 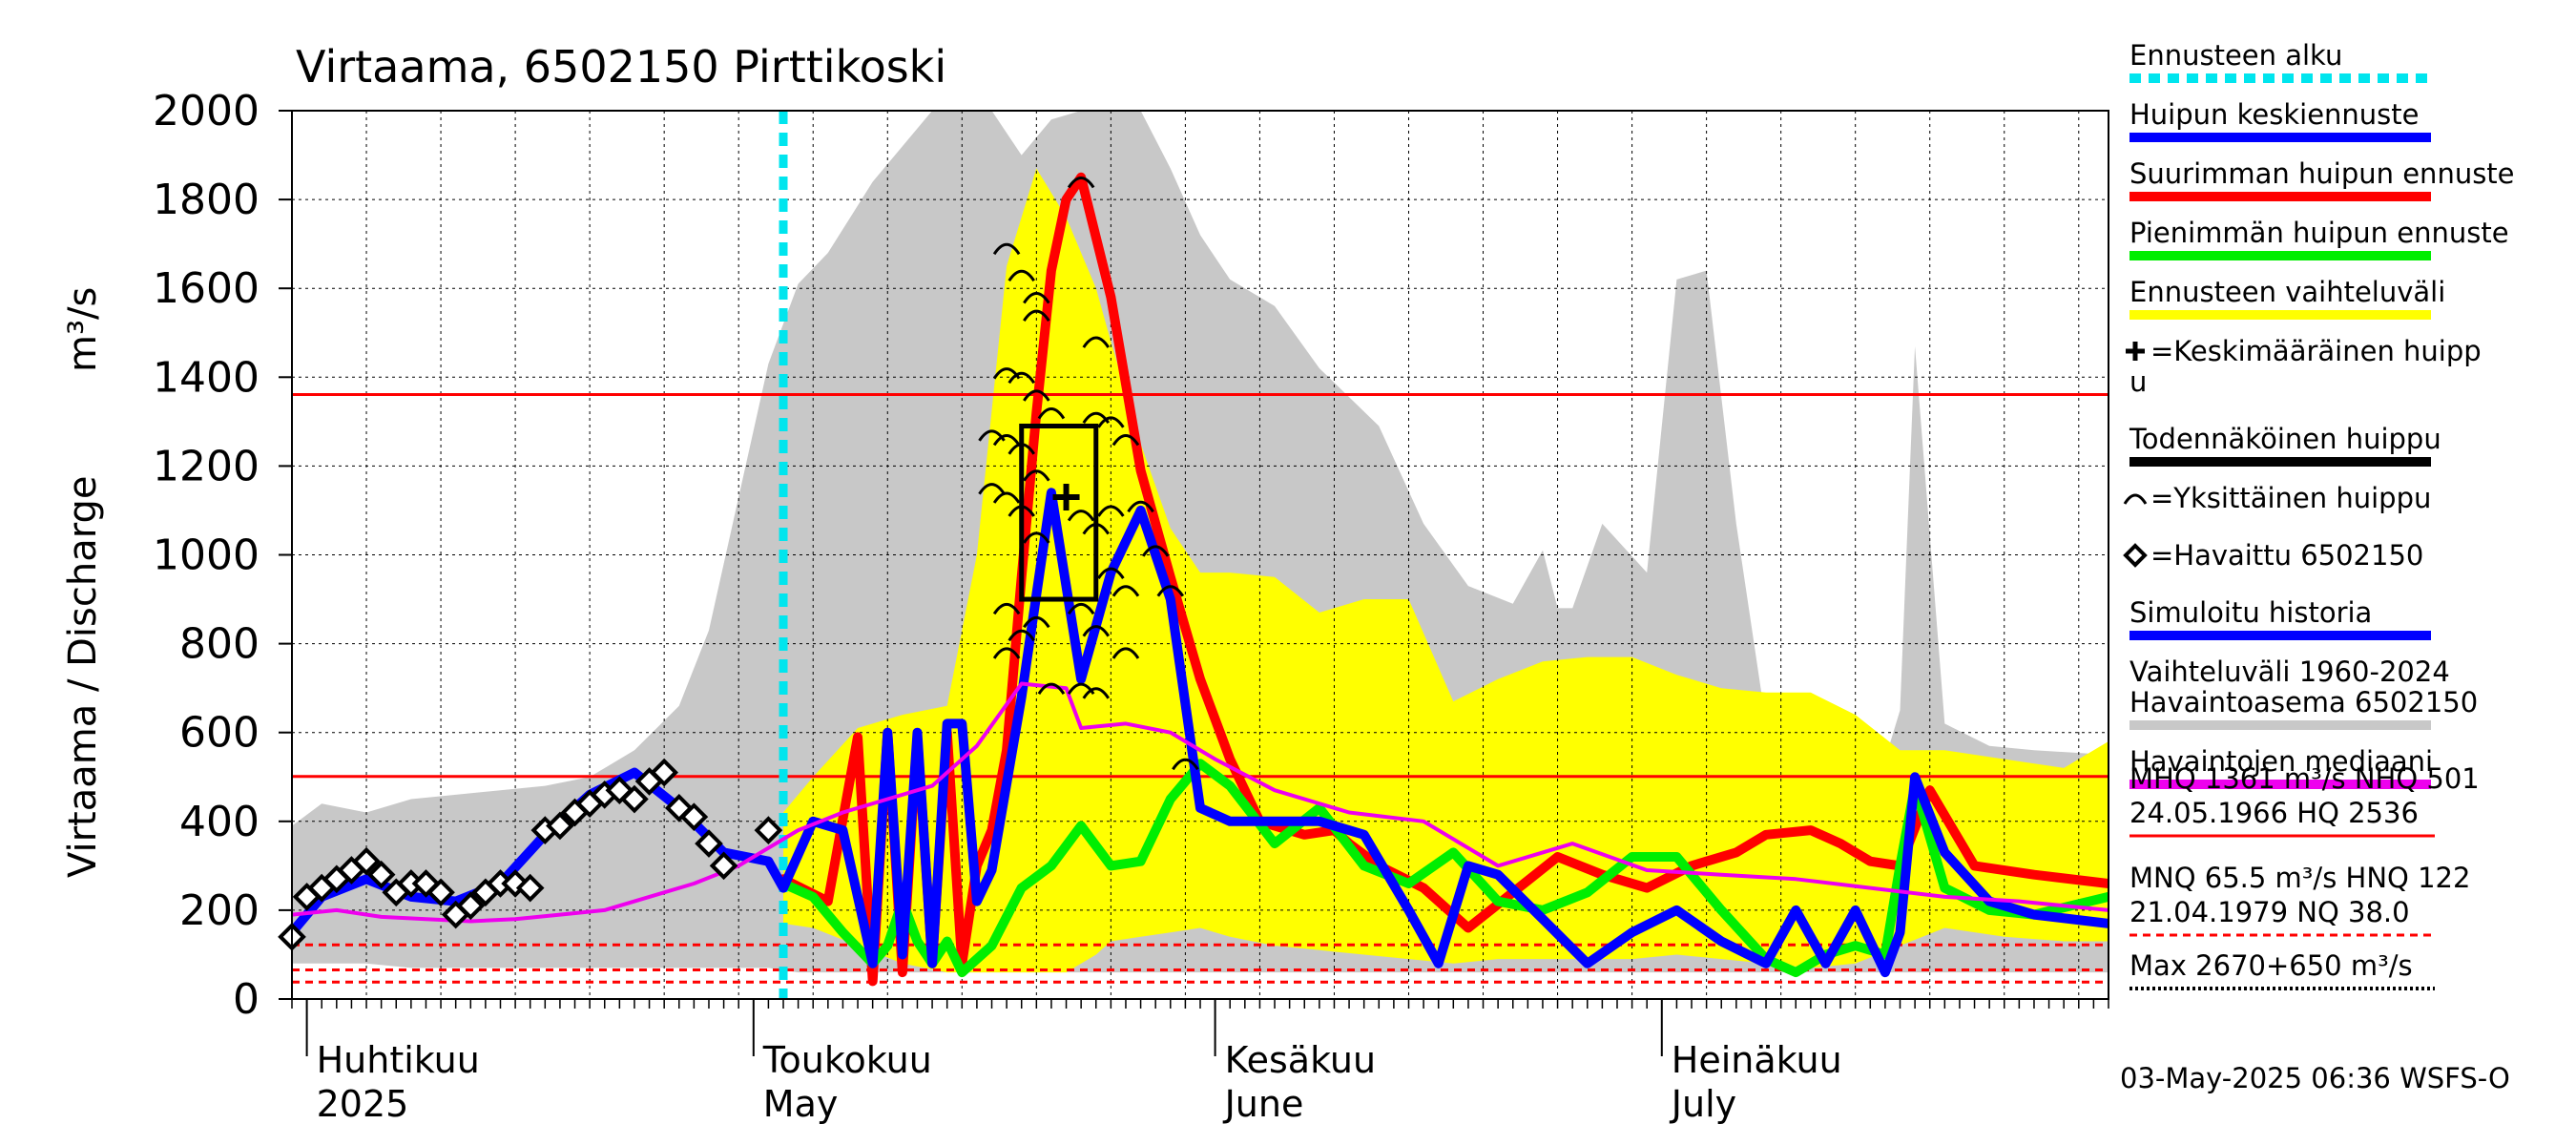 I want to click on legend-item-7: =Yksittäinen huippu, so click(x=2277, y=498).